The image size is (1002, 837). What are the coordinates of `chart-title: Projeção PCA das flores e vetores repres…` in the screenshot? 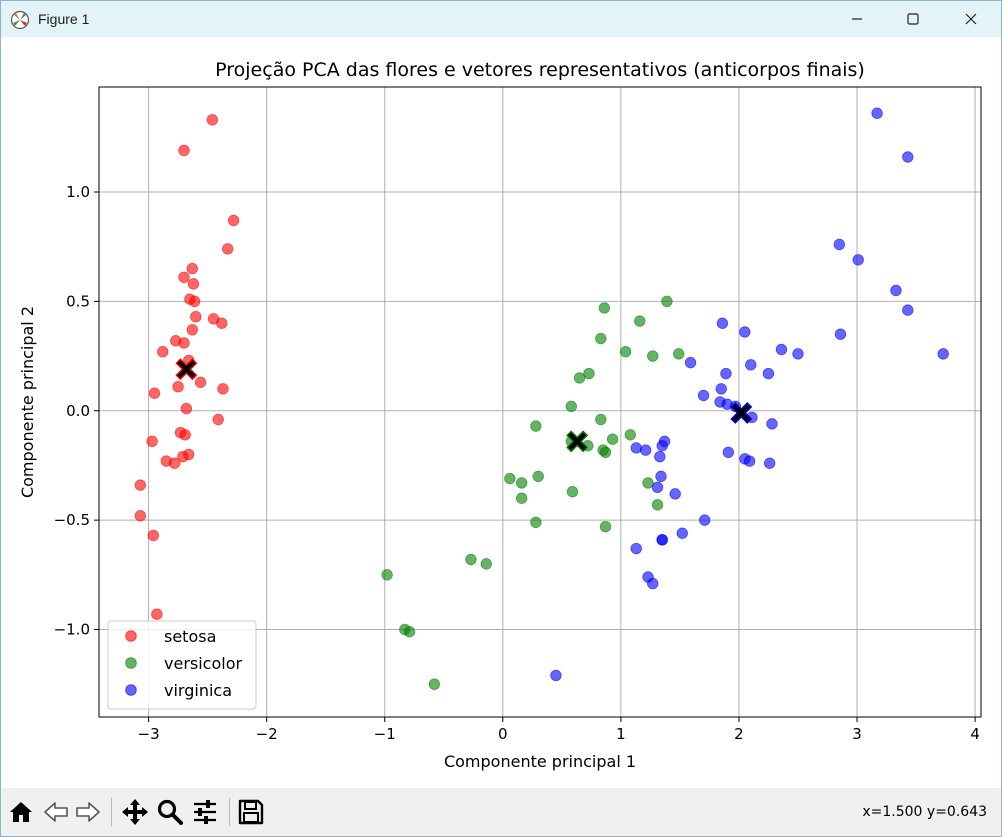 It's located at (540, 70).